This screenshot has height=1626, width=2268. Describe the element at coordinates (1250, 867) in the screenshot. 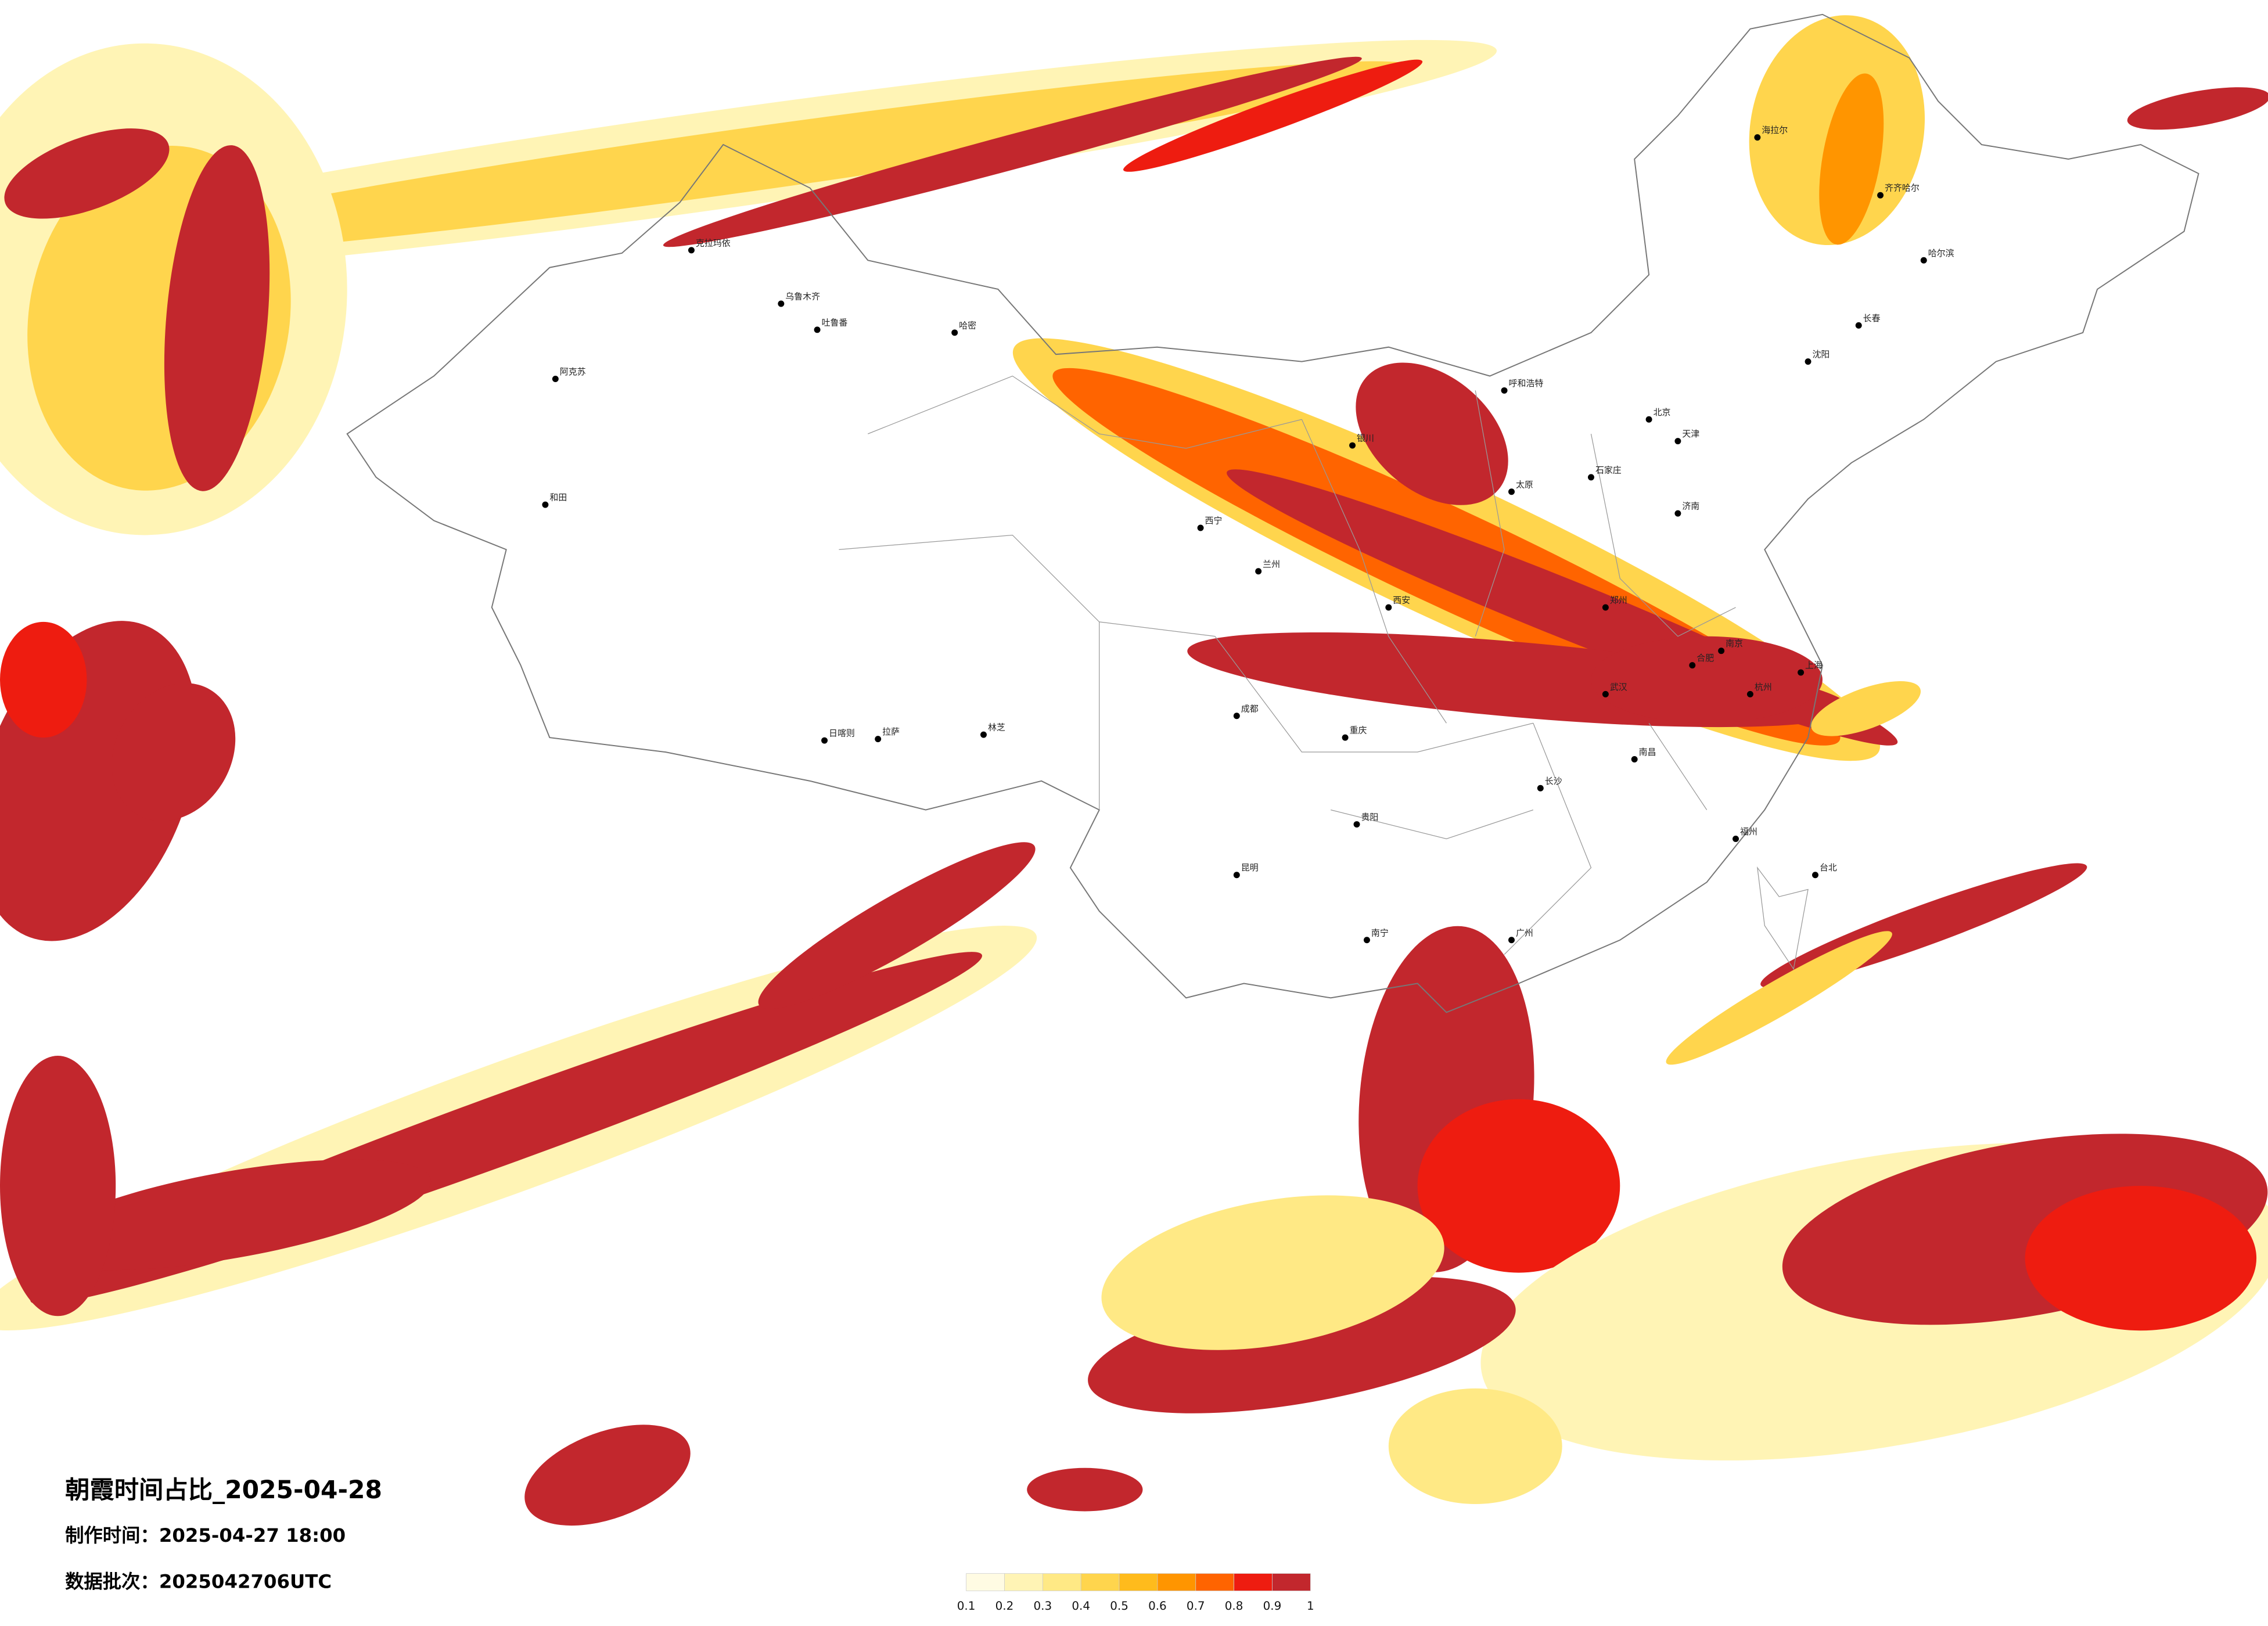

I see `city-label: 昆明` at that location.